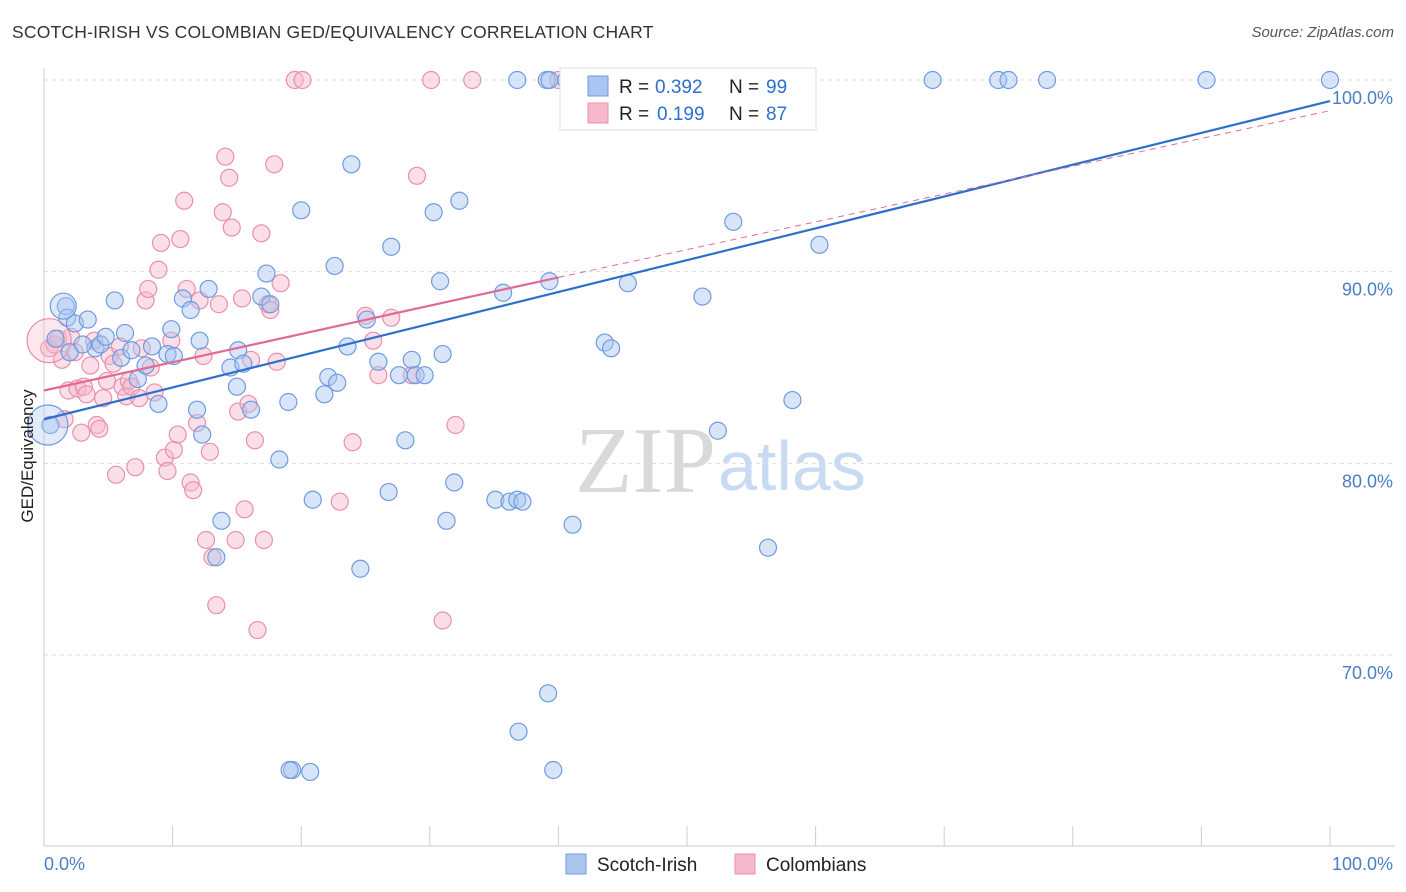 Image resolution: width=1406 pixels, height=892 pixels. What do you see at coordinates (816, 865) in the screenshot?
I see `bottom-legend-colombians: Colombians` at bounding box center [816, 865].